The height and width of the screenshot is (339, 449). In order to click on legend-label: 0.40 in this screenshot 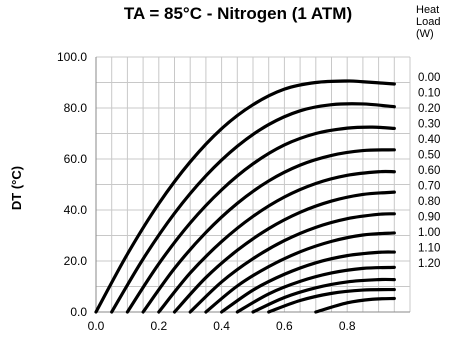, I will do `click(429, 140)`.